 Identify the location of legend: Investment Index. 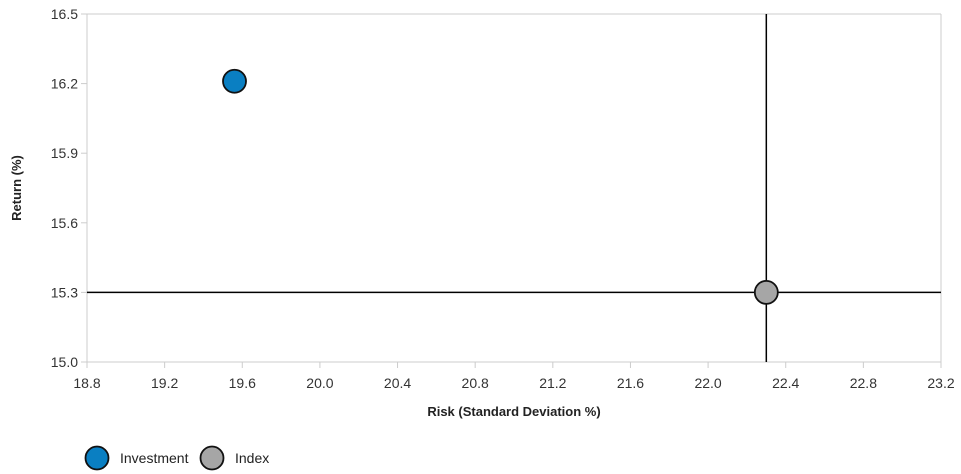
(176, 458).